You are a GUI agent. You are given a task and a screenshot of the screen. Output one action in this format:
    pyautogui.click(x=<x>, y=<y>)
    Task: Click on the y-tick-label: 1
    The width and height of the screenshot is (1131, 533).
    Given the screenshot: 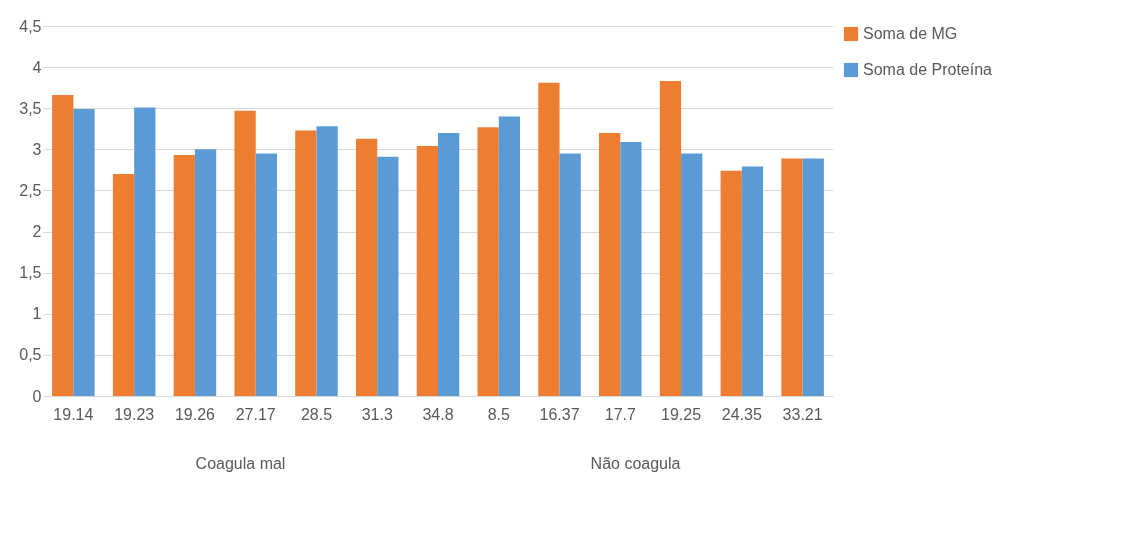 What is the action you would take?
    pyautogui.click(x=37, y=314)
    